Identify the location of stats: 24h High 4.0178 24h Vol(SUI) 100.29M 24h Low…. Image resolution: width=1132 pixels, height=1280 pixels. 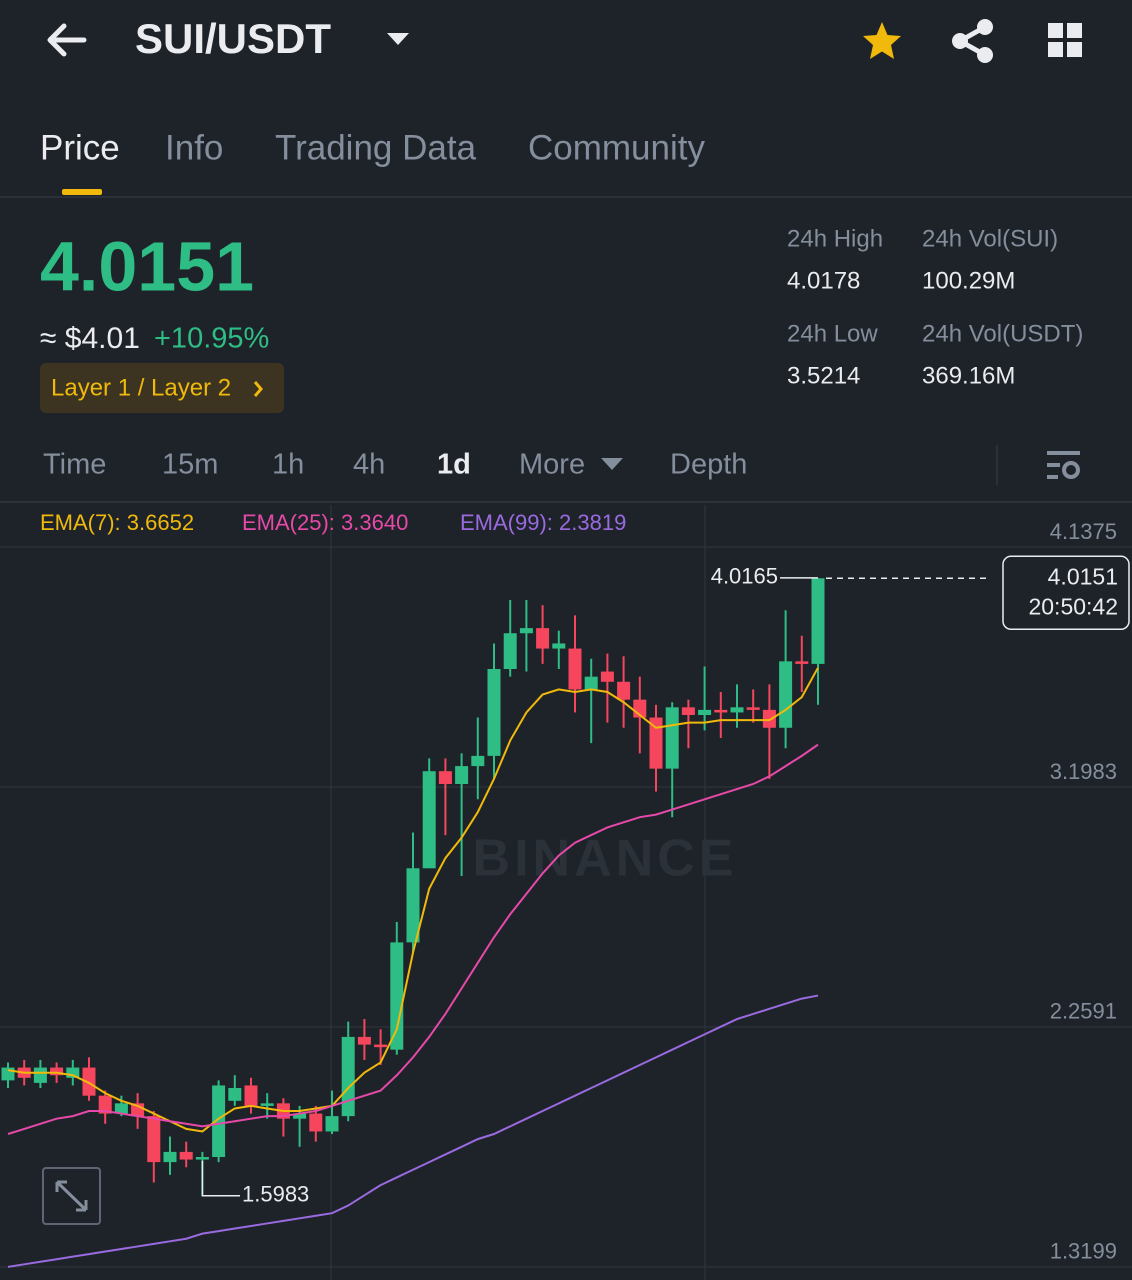
(935, 307).